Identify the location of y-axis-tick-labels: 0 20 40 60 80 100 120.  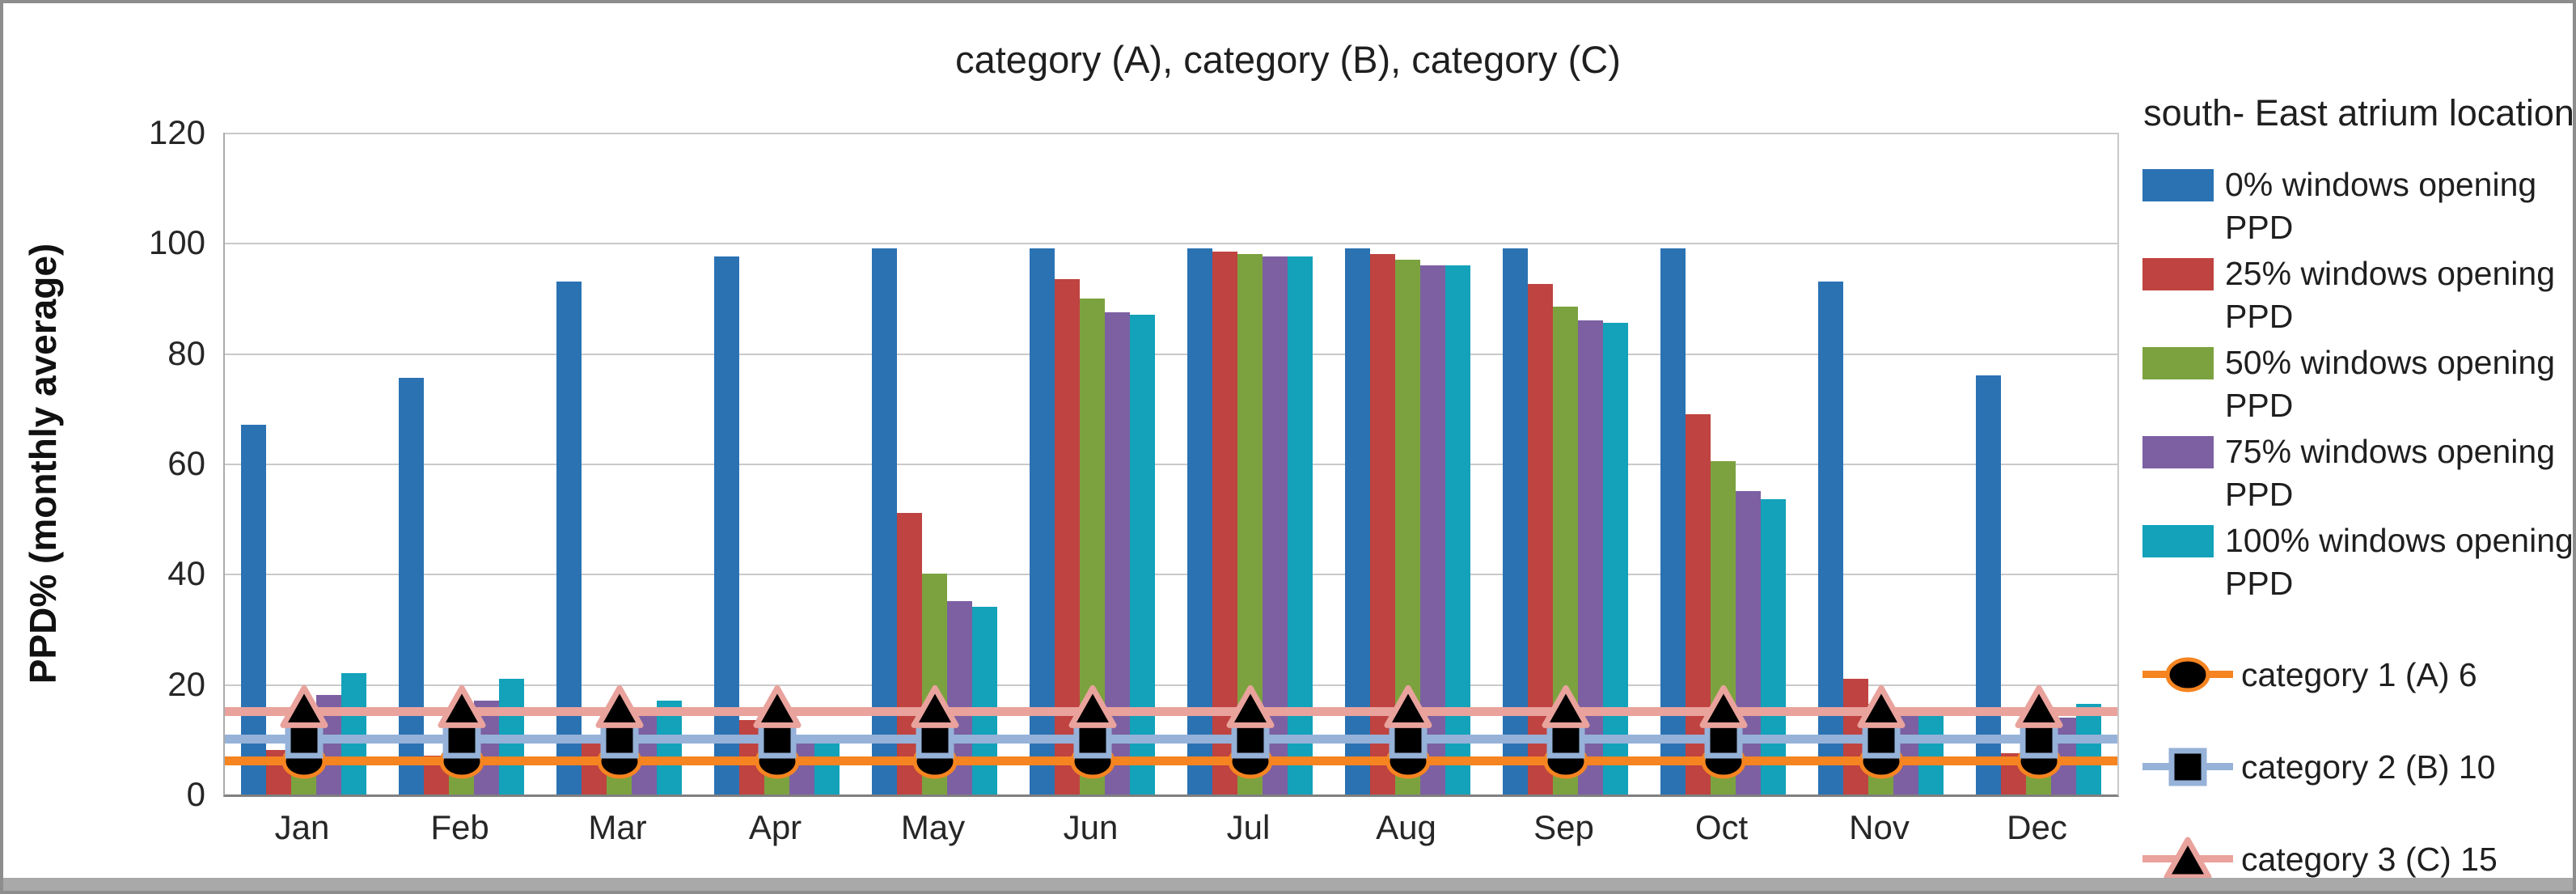
(153, 463).